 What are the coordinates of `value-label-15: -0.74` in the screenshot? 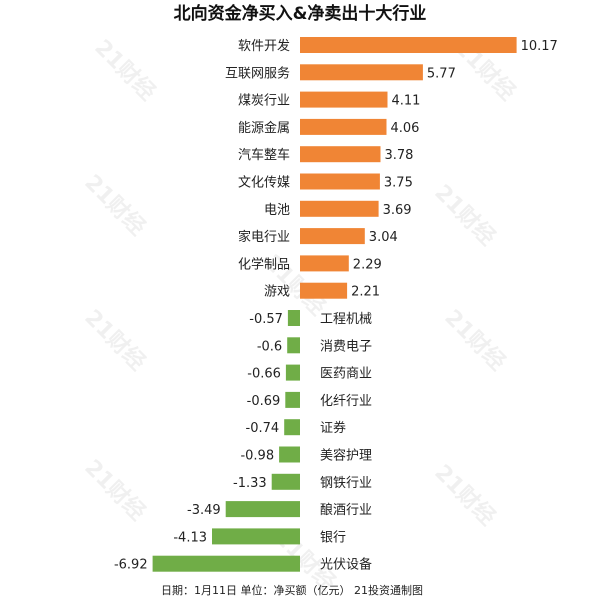 It's located at (263, 428).